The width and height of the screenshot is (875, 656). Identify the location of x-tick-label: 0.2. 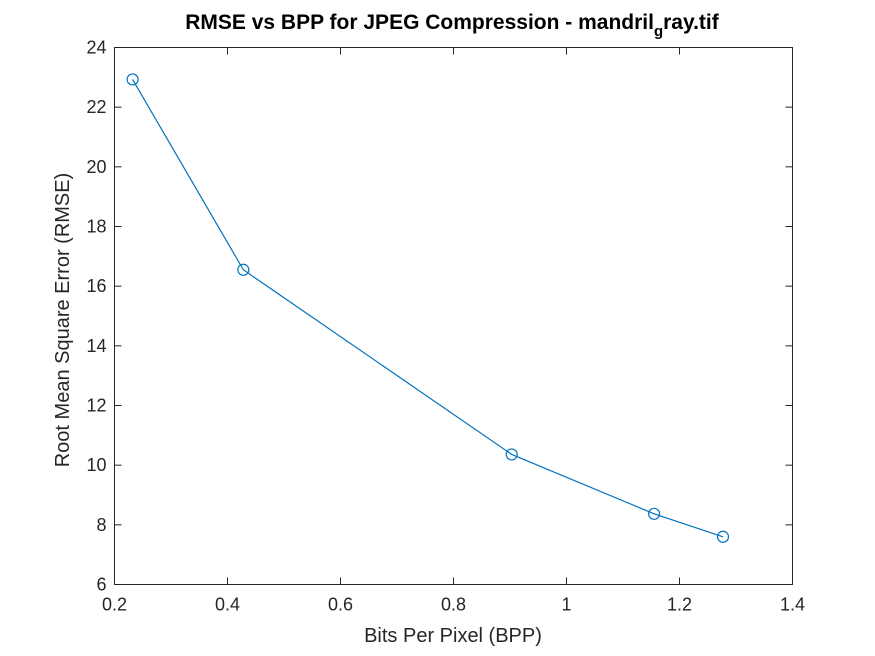
(114, 605).